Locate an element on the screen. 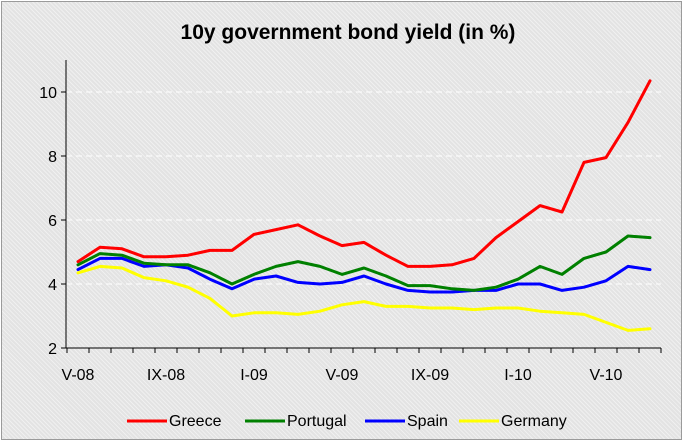  y-tick-label: 10 is located at coordinates (48, 93).